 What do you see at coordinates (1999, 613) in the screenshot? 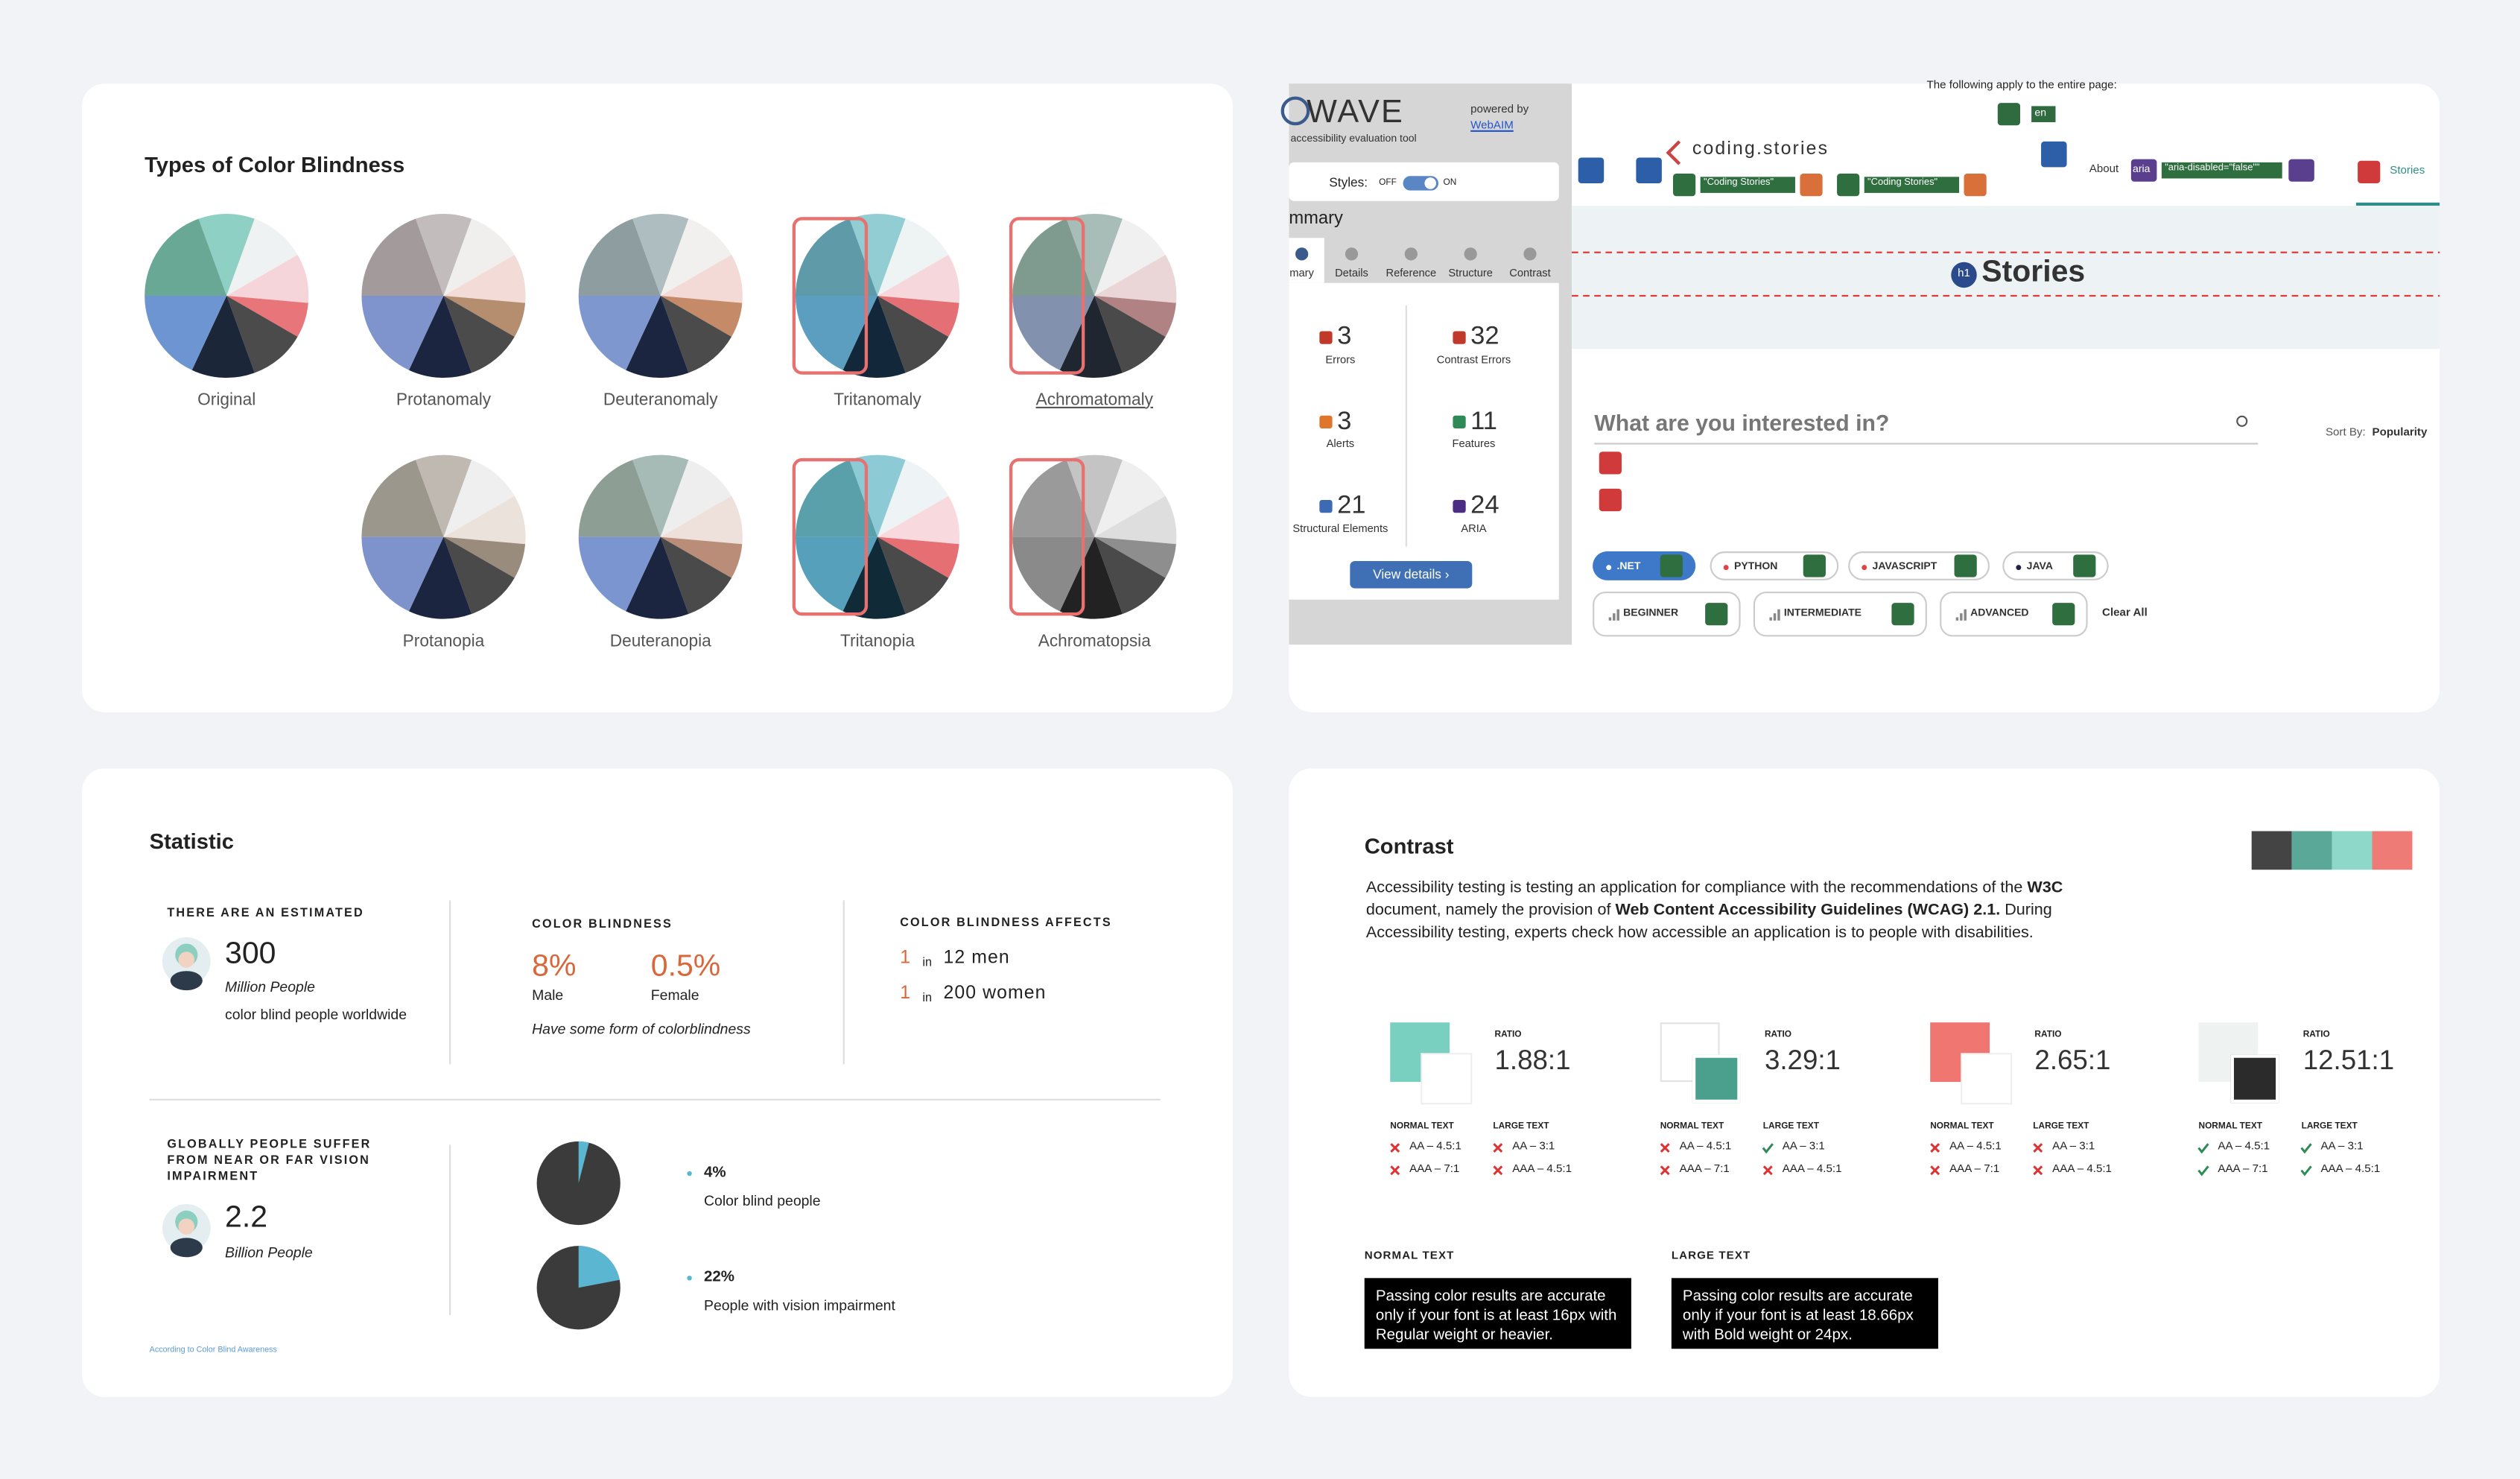
I see `level-label: ADVANCED` at bounding box center [1999, 613].